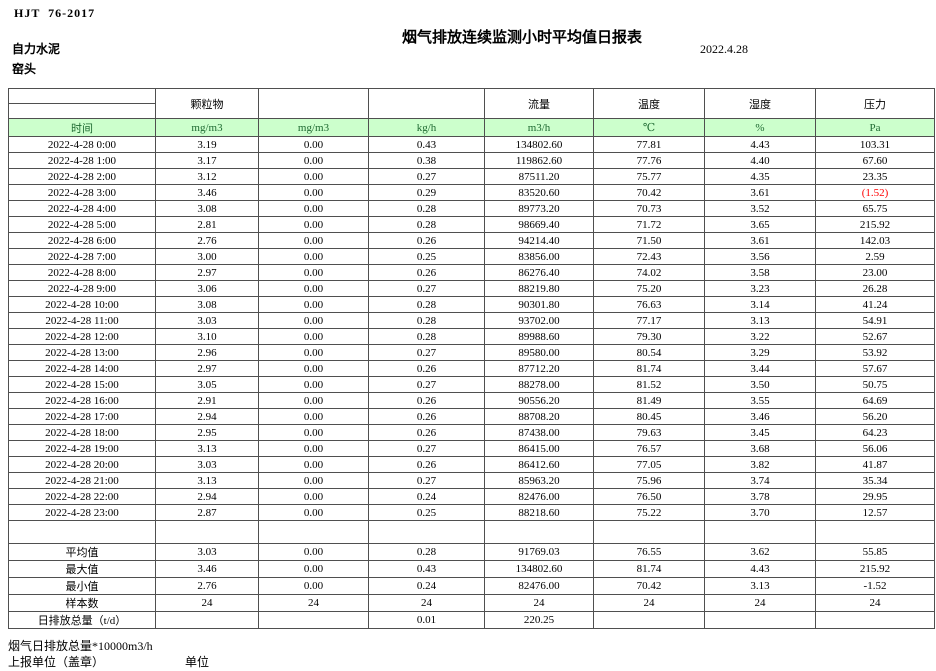 The height and width of the screenshot is (671, 936). I want to click on value-cell: 93702.00, so click(539, 320).